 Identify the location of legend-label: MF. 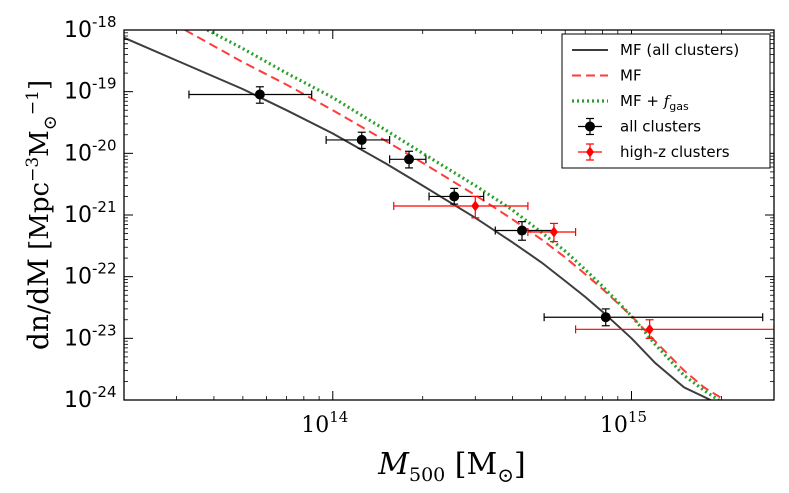
(631, 76).